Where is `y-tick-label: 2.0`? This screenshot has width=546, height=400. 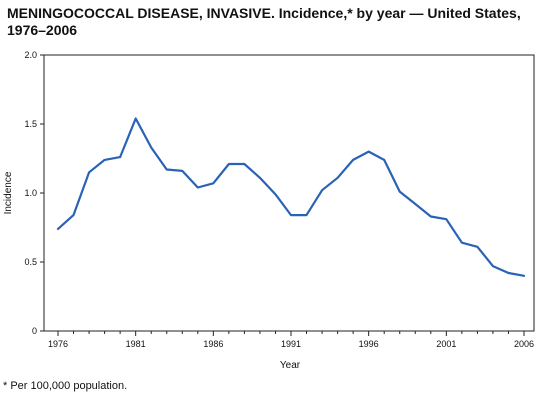 y-tick-label: 2.0 is located at coordinates (30, 55).